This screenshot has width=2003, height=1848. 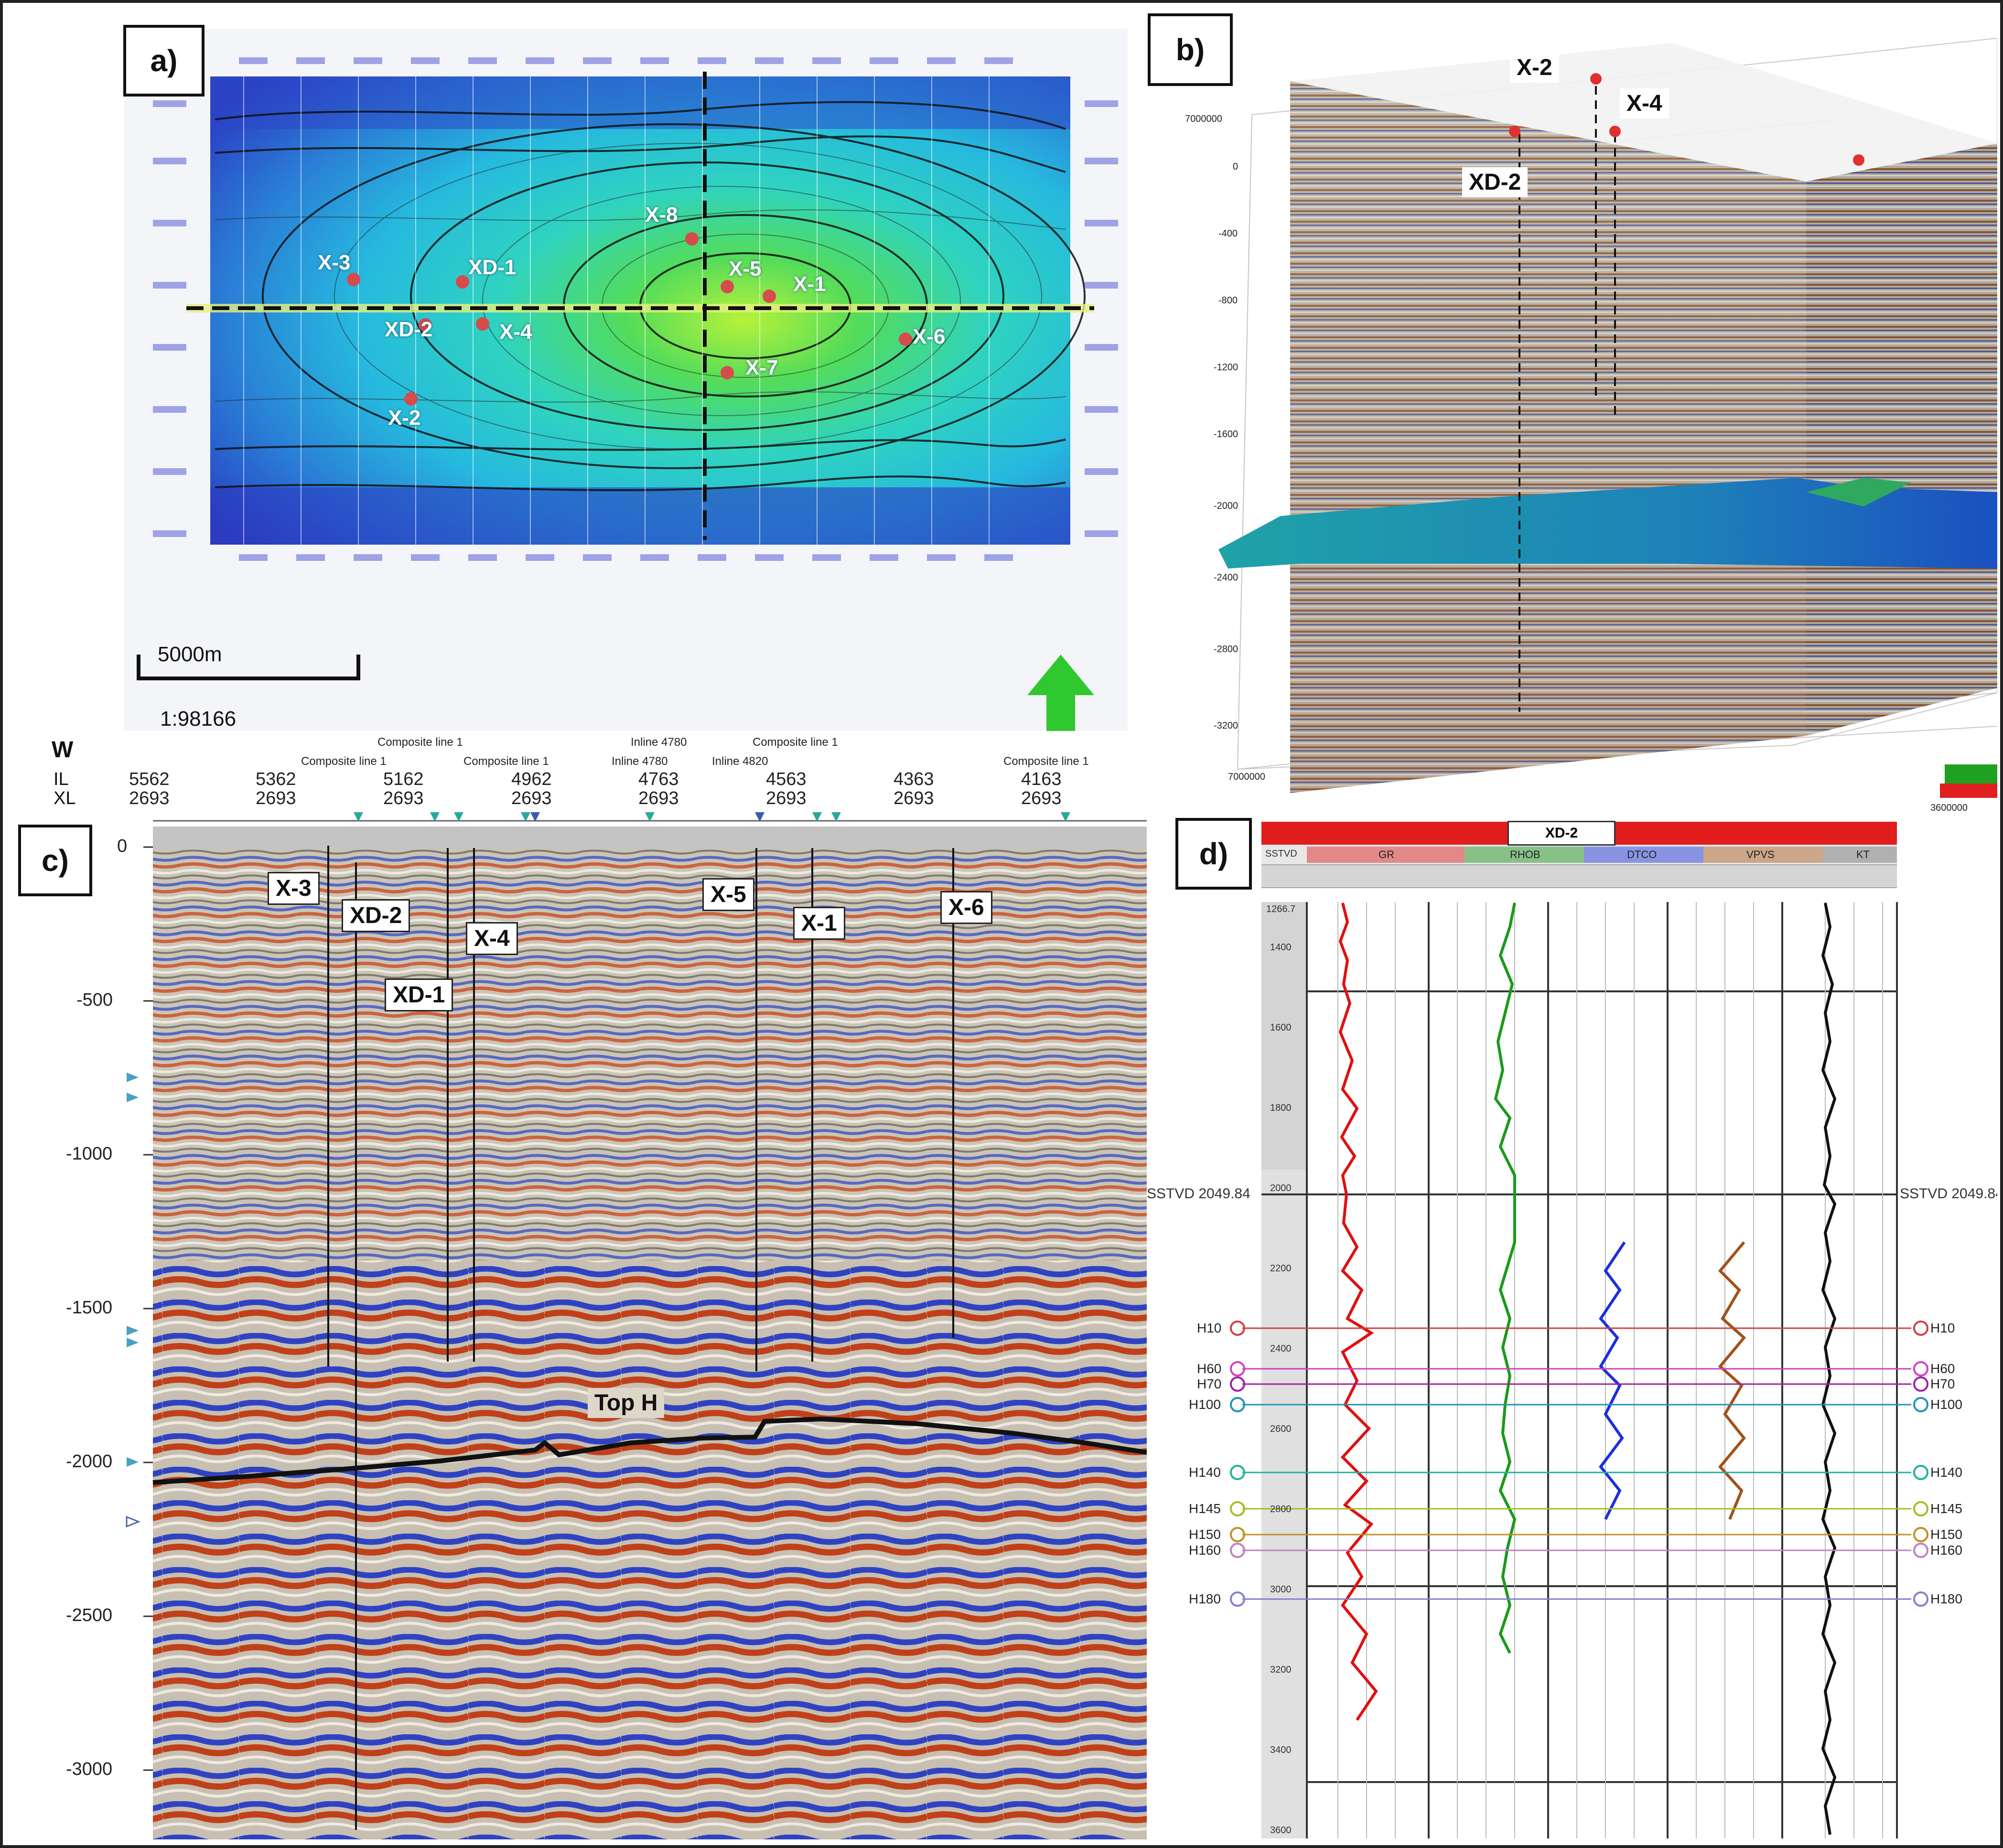 What do you see at coordinates (740, 761) in the screenshot?
I see `inline-label-2: Inline 4820` at bounding box center [740, 761].